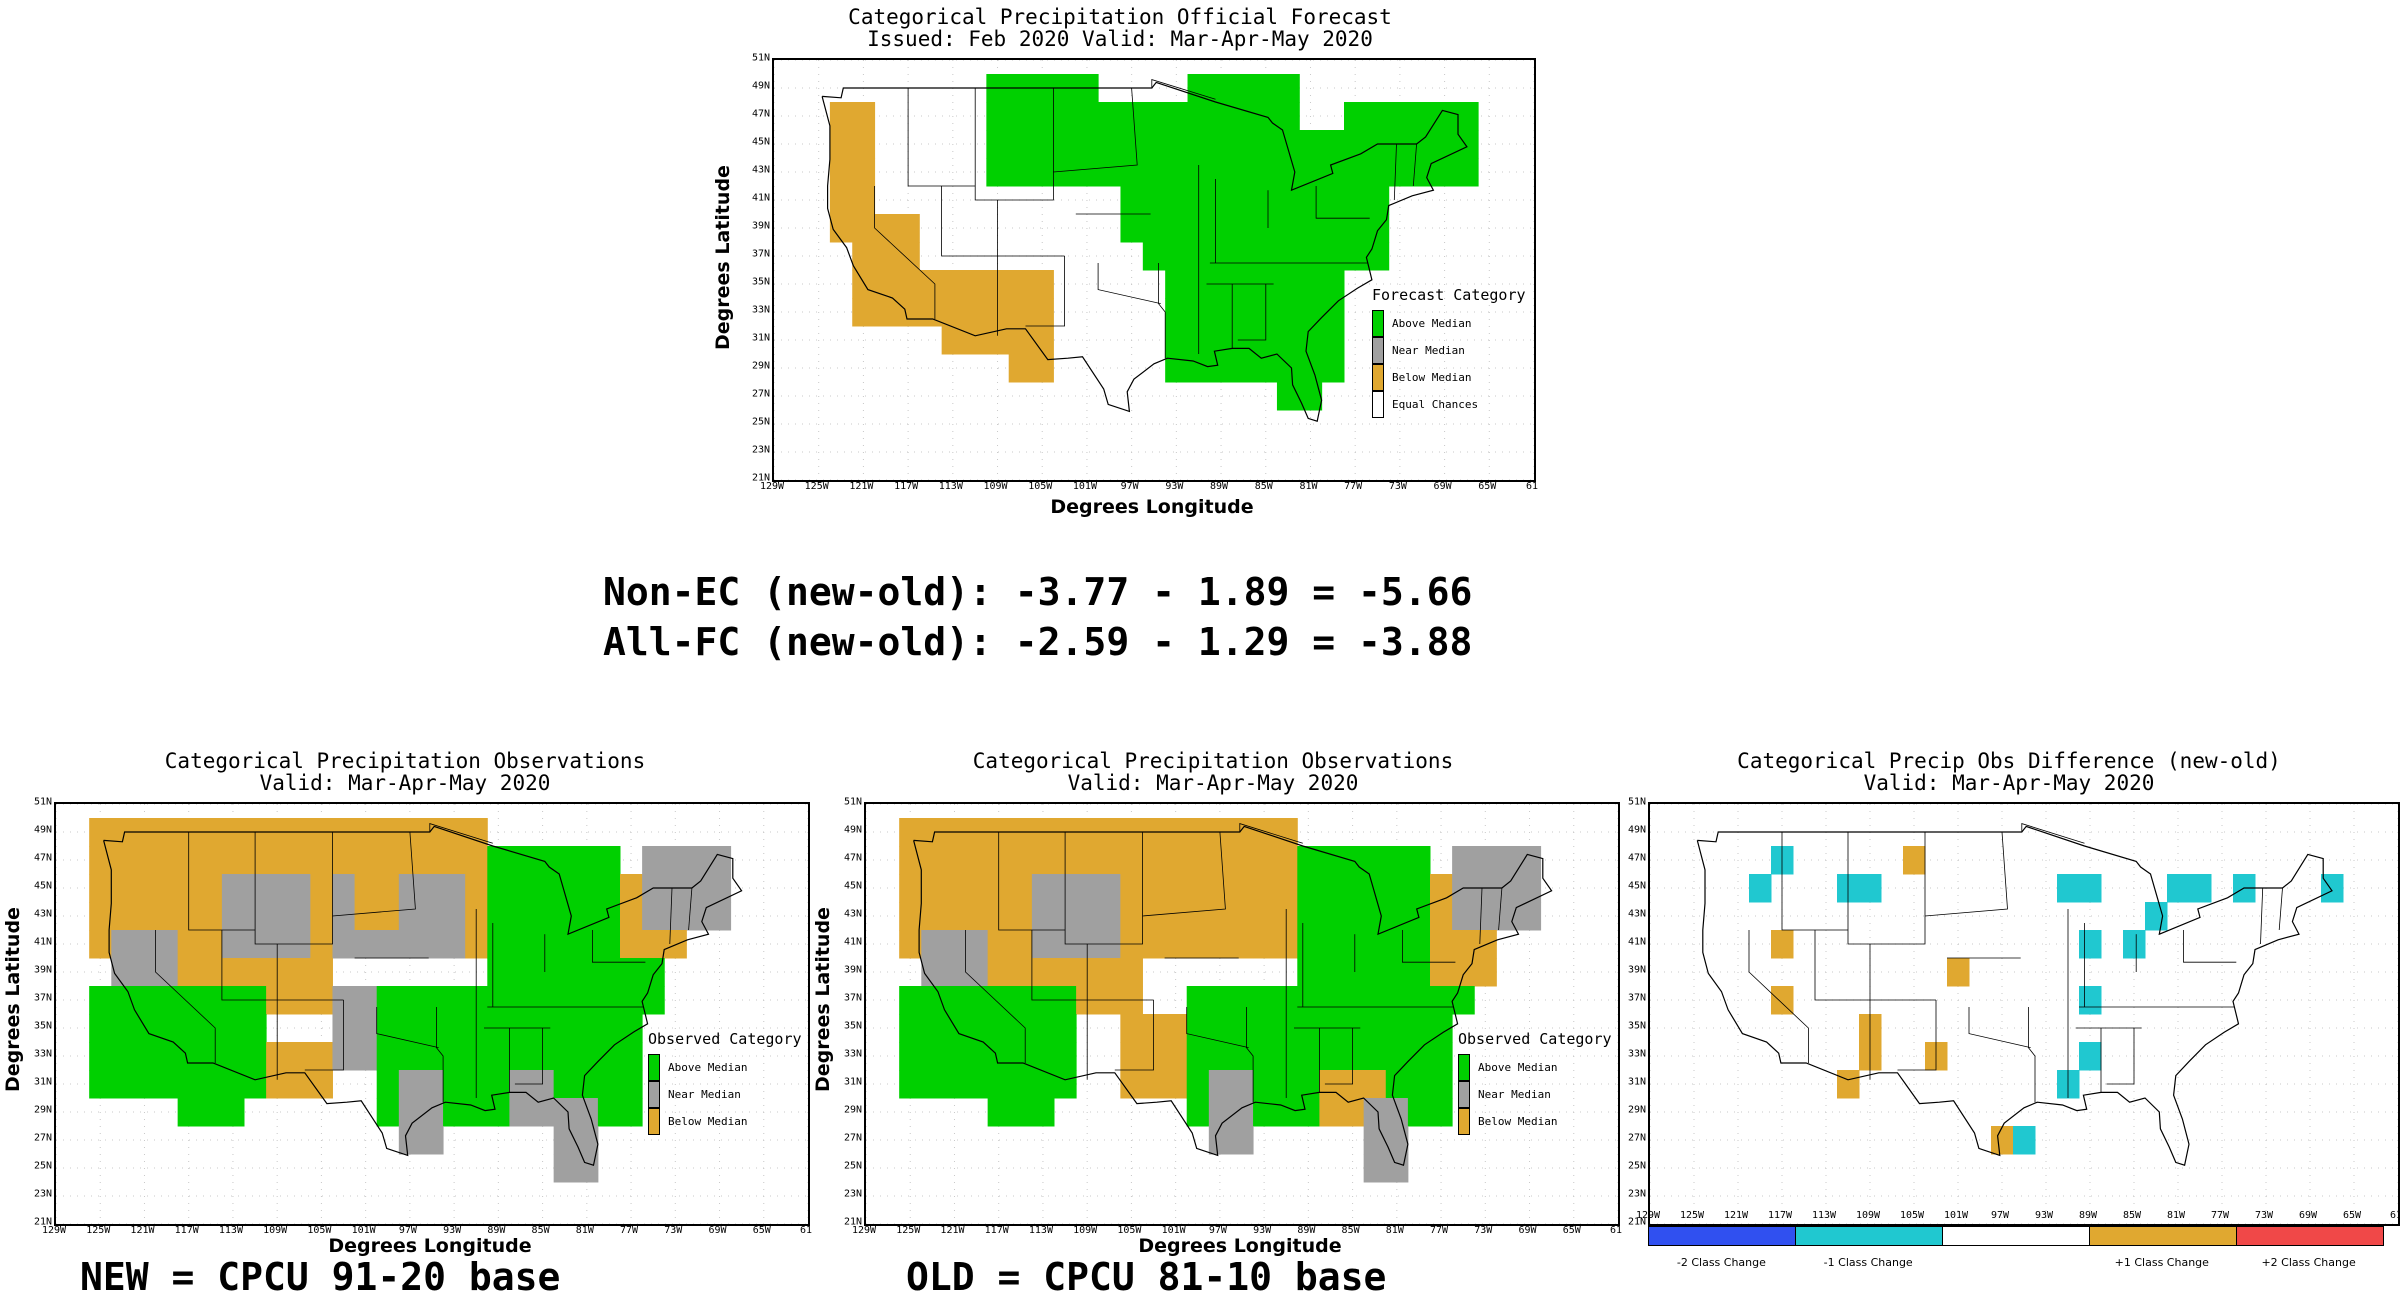 The height and width of the screenshot is (1306, 2400). What do you see at coordinates (1518, 1121) in the screenshot?
I see `legend-label: Below Median` at bounding box center [1518, 1121].